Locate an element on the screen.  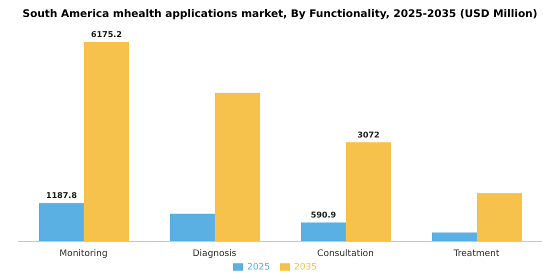
legend-label: 2025 is located at coordinates (258, 267).